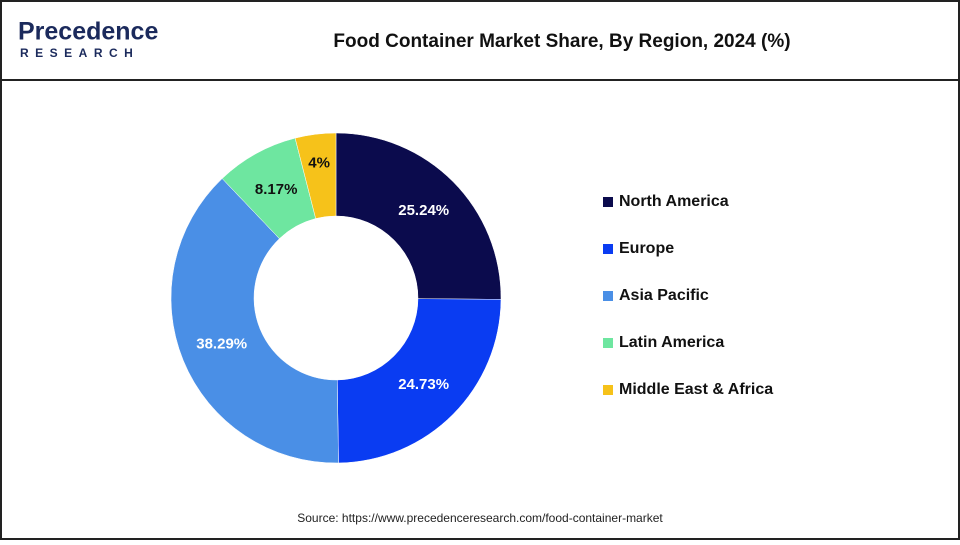 This screenshot has height=545, width=960. What do you see at coordinates (646, 248) in the screenshot?
I see `legend-label: Europe` at bounding box center [646, 248].